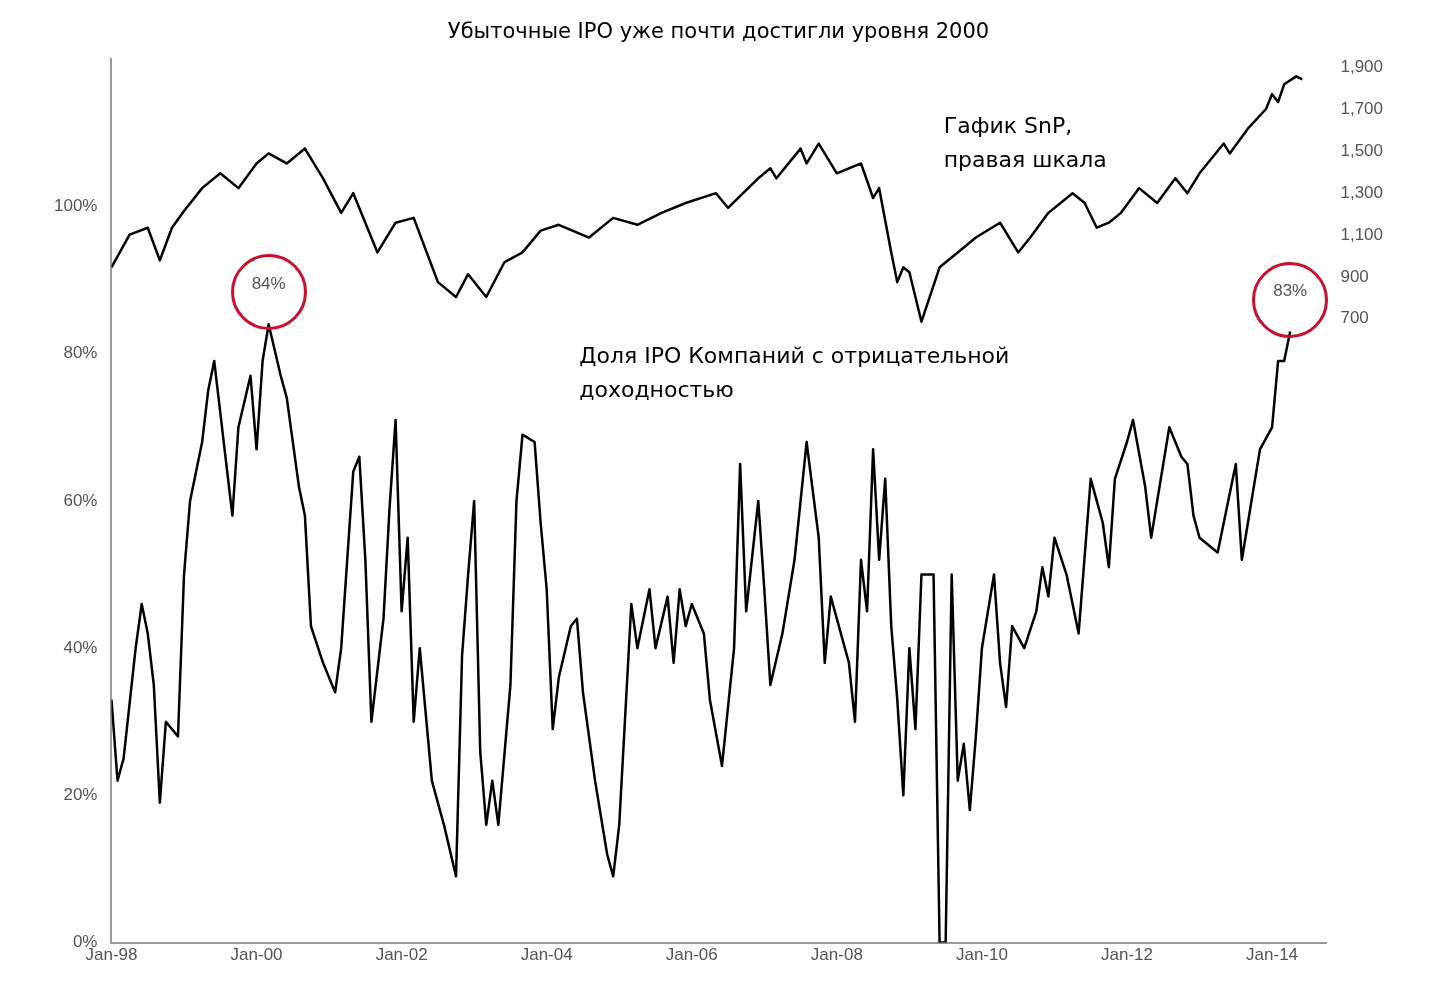  What do you see at coordinates (794, 373) in the screenshot?
I see `text: Доля IPO Компаний с отрицательной доходностью` at bounding box center [794, 373].